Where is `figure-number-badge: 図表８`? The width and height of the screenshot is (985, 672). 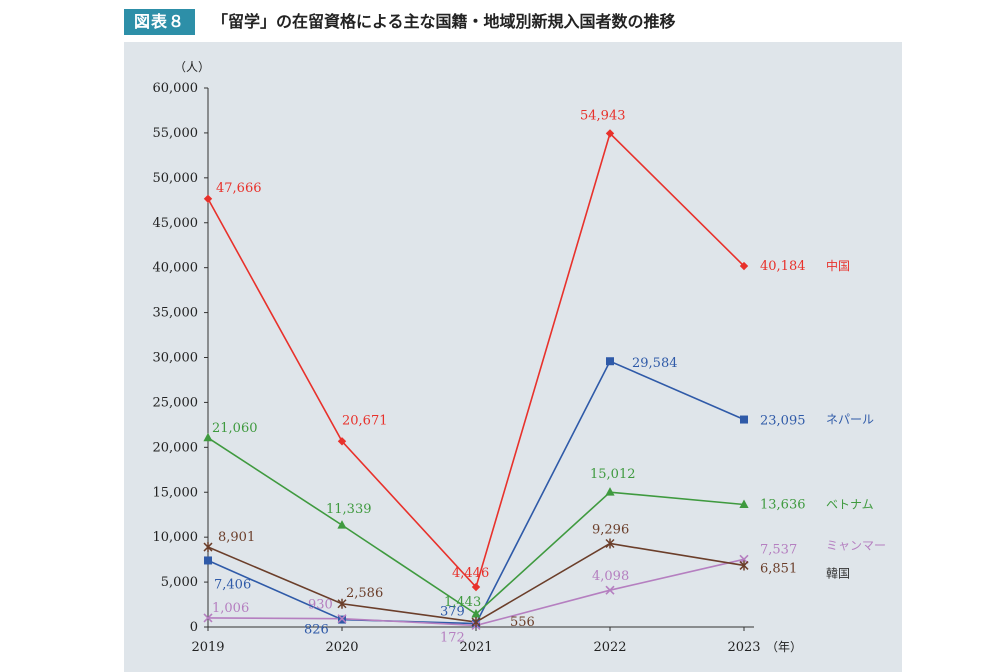
figure-number-badge: 図表８ is located at coordinates (160, 22).